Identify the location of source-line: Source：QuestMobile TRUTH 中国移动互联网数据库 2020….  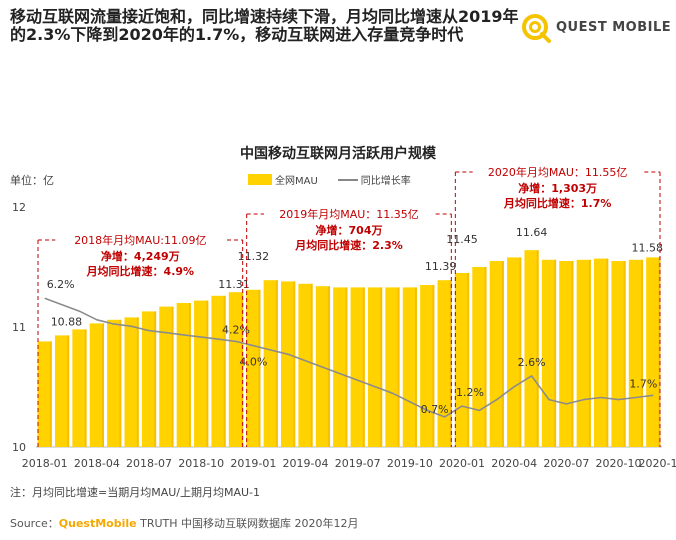
(184, 523).